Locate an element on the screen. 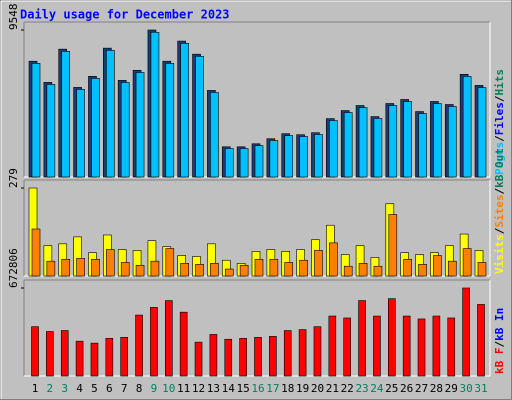 Image resolution: width=512 pixels, height=400 pixels. y-tick-label: 9548 is located at coordinates (13, 17).